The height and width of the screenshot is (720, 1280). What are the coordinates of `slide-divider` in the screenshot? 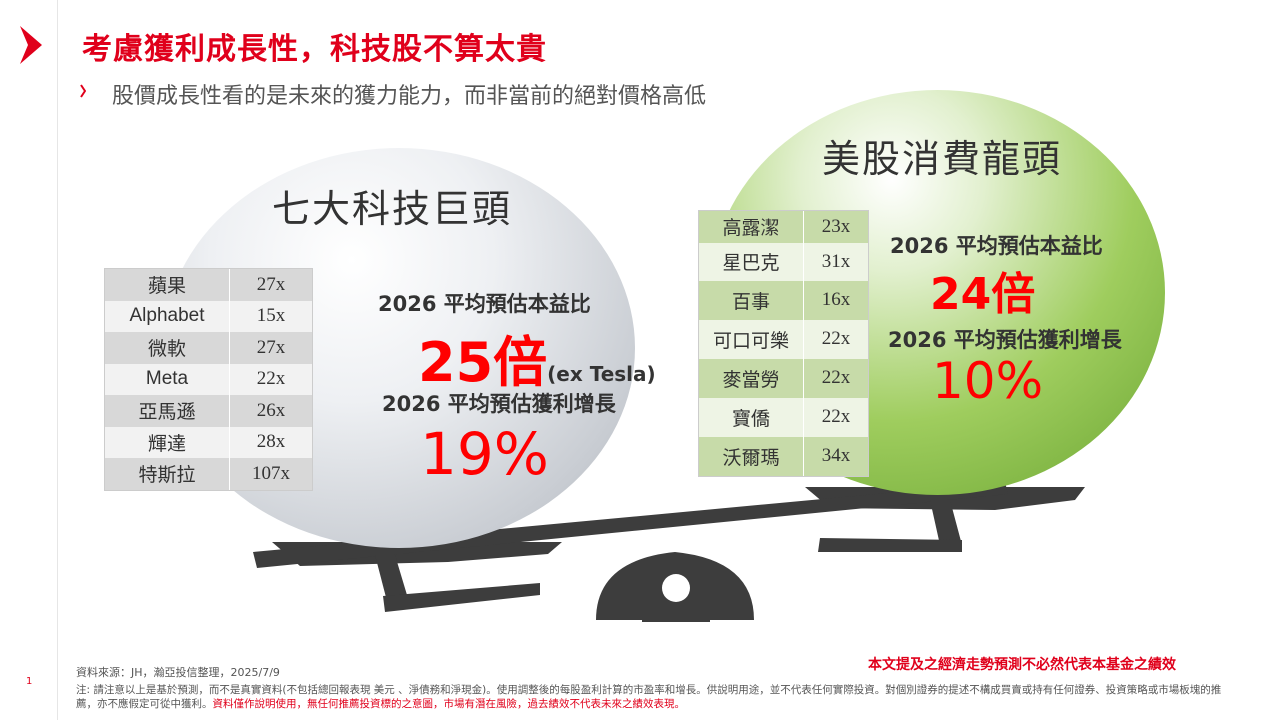 It's located at (57, 360).